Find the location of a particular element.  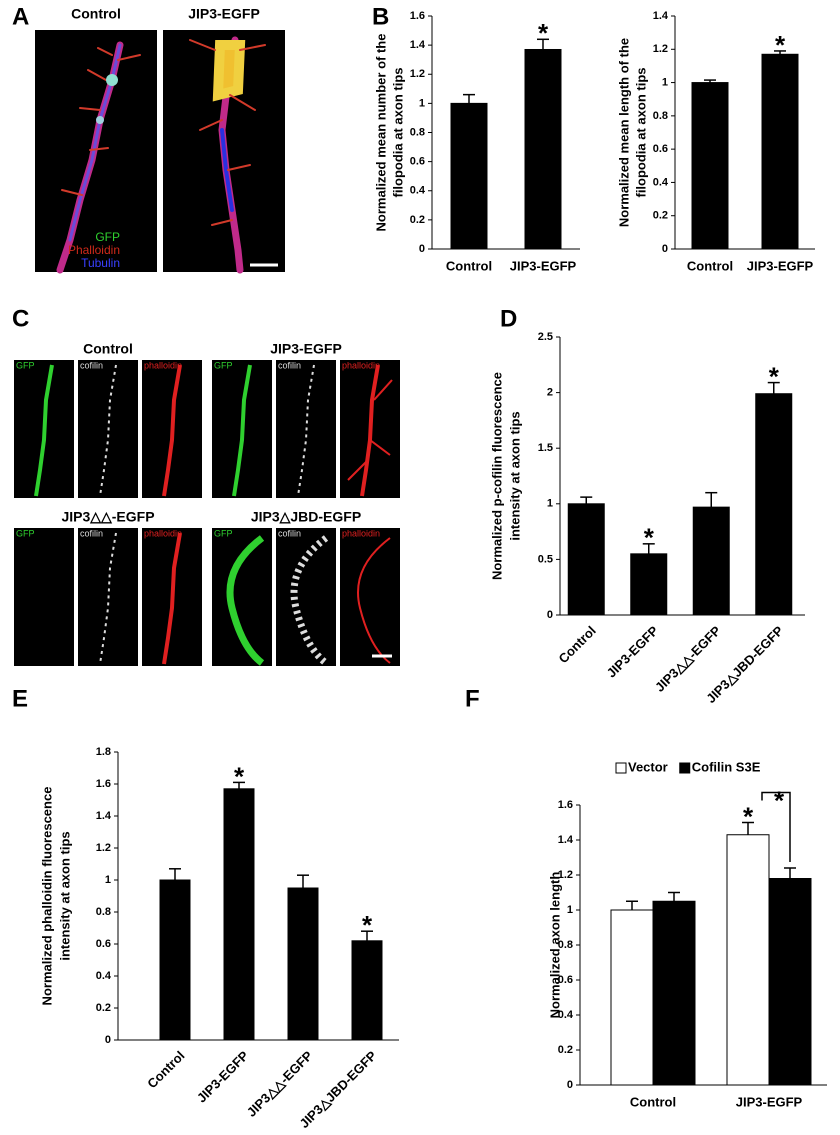

y-axis-label: Normalized p-cofilin fluorescence is located at coordinates (496, 476).